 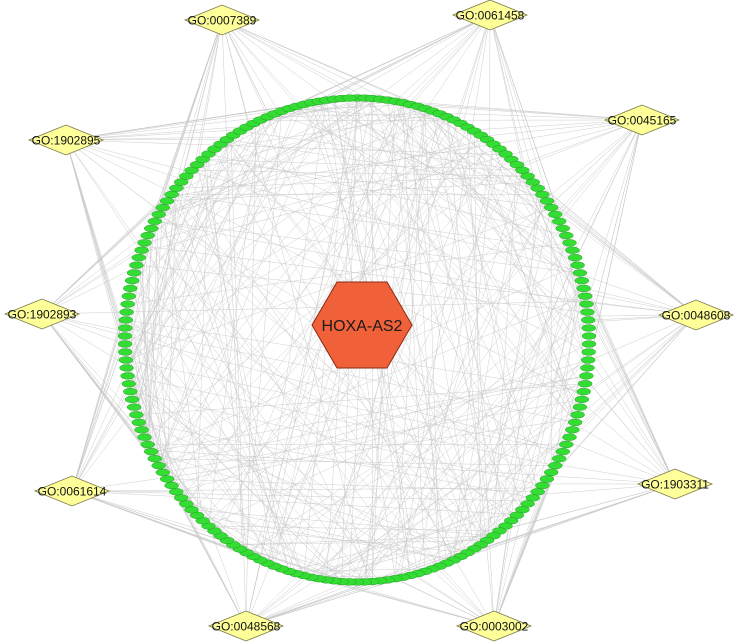 What do you see at coordinates (642, 120) in the screenshot?
I see `go-node-0045165: GO:0045165` at bounding box center [642, 120].